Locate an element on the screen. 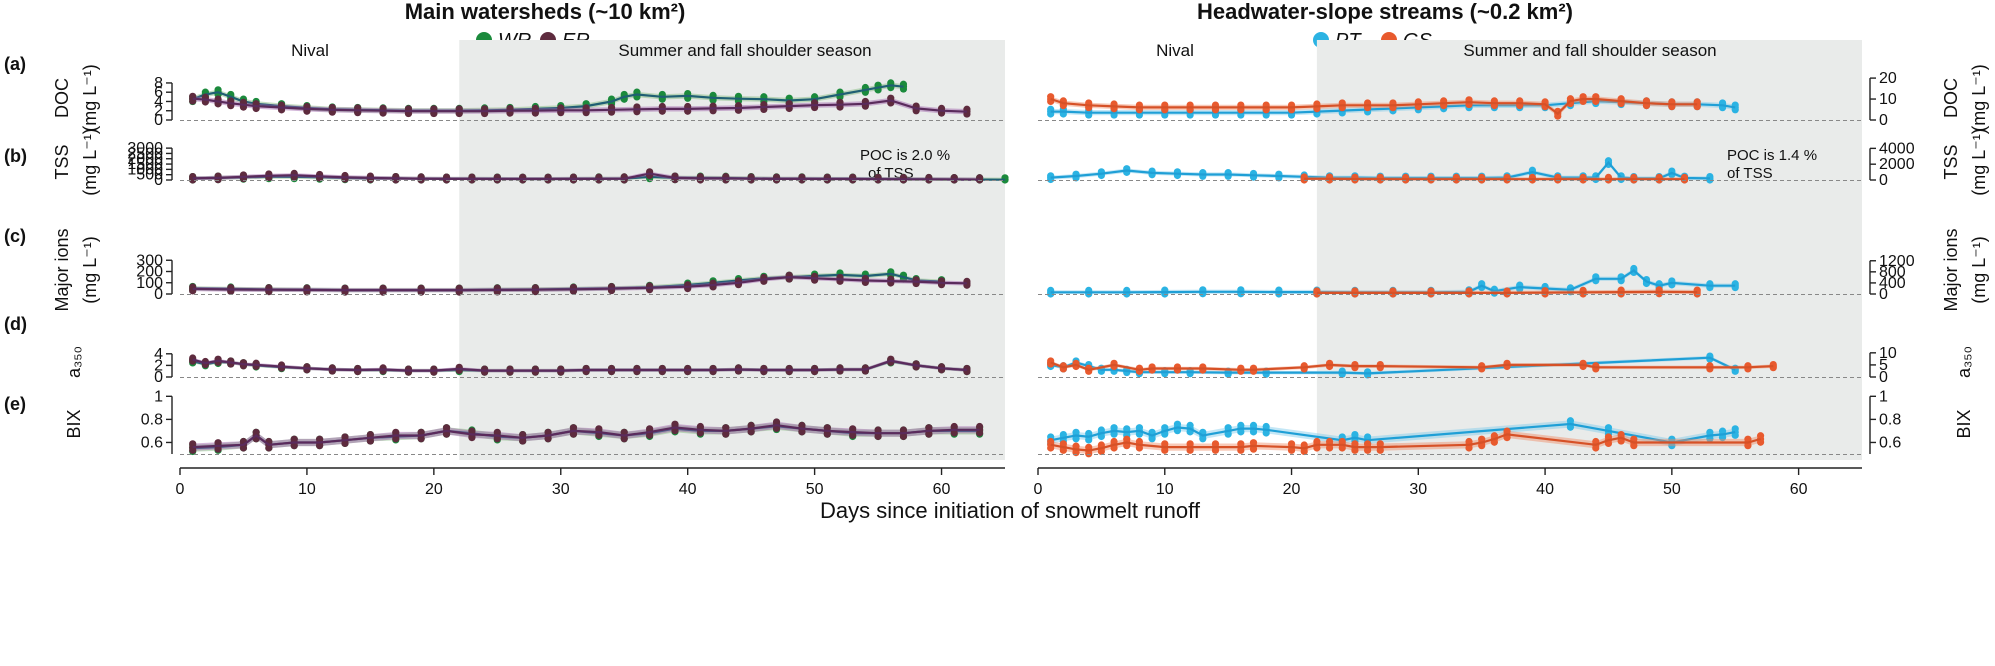 This screenshot has height=666, width=1995. row-0-right-ytick-label-1: 10 is located at coordinates (1888, 99).